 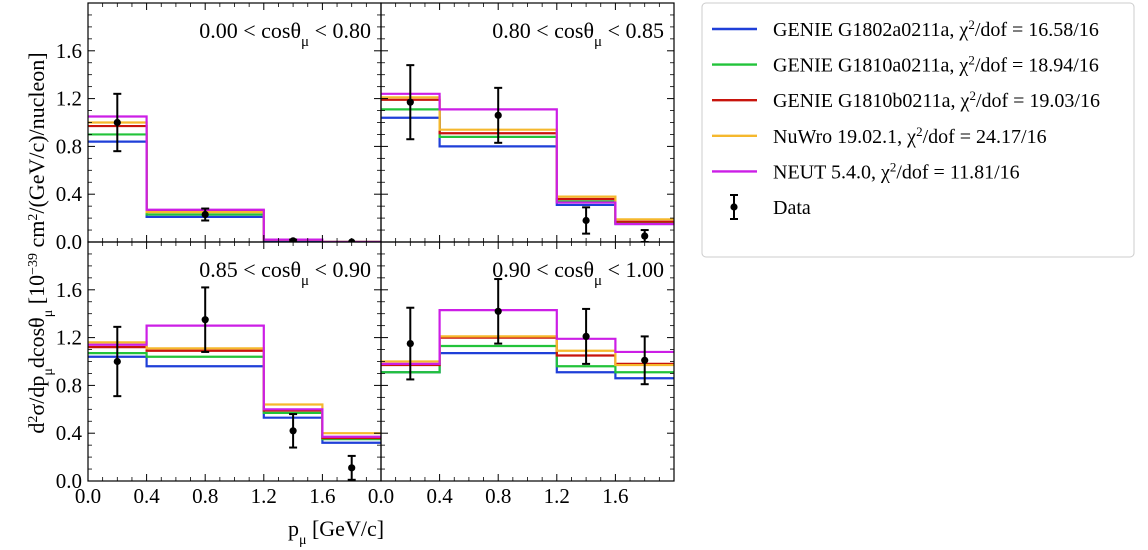 What do you see at coordinates (285, 34) in the screenshot?
I see `panel-cos-range-label: 0.00 < cosθμ < 0.80` at bounding box center [285, 34].